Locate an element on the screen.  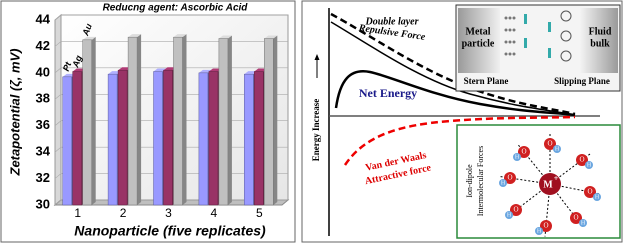
y-axis-label: Zetapotential (ζ, mV) is located at coordinates (14, 112).